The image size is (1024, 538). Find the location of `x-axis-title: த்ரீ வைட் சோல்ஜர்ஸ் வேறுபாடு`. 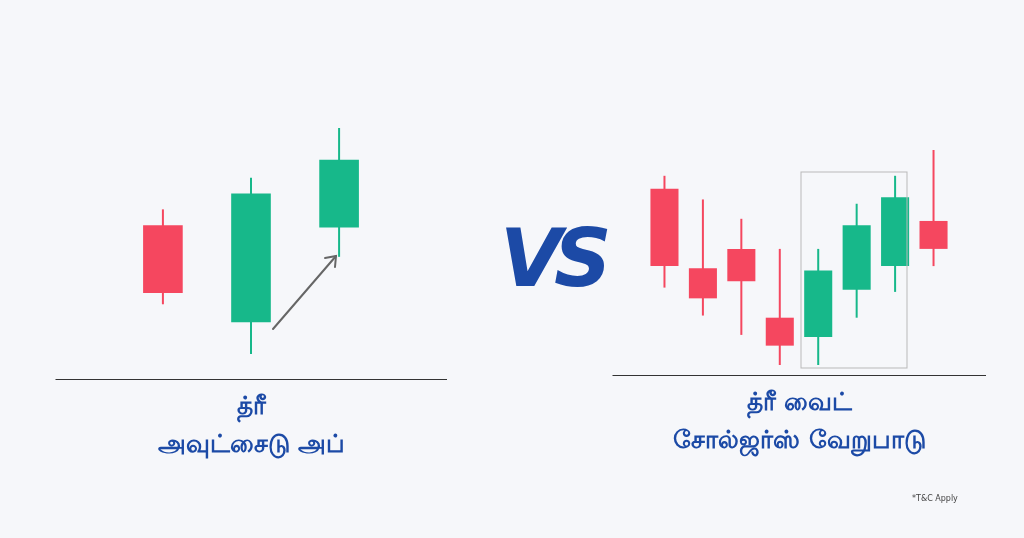

x-axis-title: த்ரீ வைட் சோல்ஜர்ஸ் வேறுபாடு is located at coordinates (799, 421).